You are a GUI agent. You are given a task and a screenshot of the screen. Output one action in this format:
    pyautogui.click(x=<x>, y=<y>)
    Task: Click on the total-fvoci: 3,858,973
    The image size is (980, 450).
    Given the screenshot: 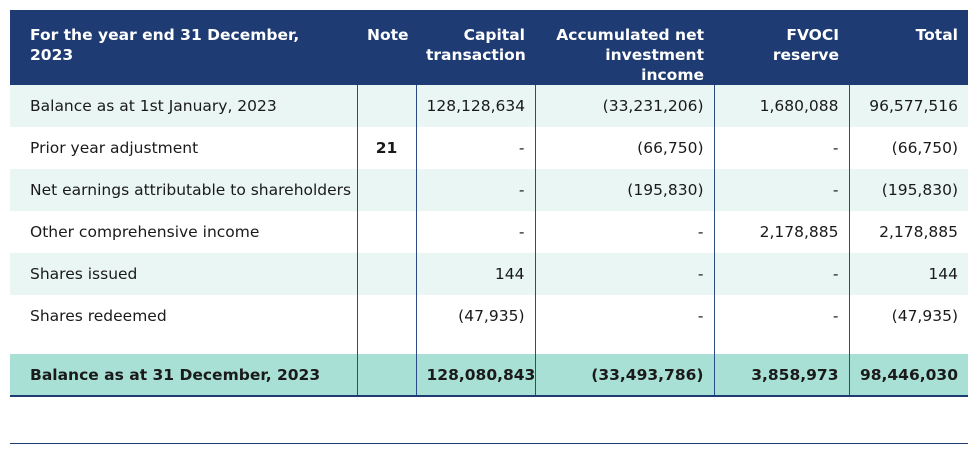 What is the action you would take?
    pyautogui.click(x=781, y=375)
    